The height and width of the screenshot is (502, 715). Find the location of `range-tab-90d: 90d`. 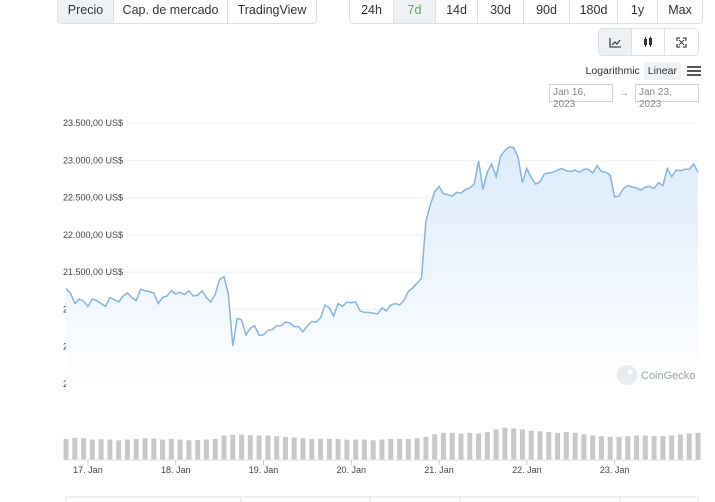

range-tab-90d: 90d is located at coordinates (547, 11).